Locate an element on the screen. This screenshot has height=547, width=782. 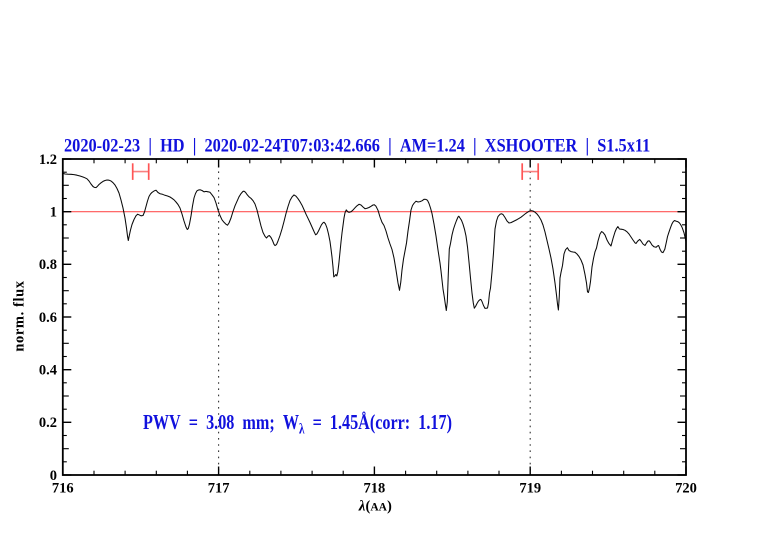
svg-text: 0.6 is located at coordinates (48, 318).